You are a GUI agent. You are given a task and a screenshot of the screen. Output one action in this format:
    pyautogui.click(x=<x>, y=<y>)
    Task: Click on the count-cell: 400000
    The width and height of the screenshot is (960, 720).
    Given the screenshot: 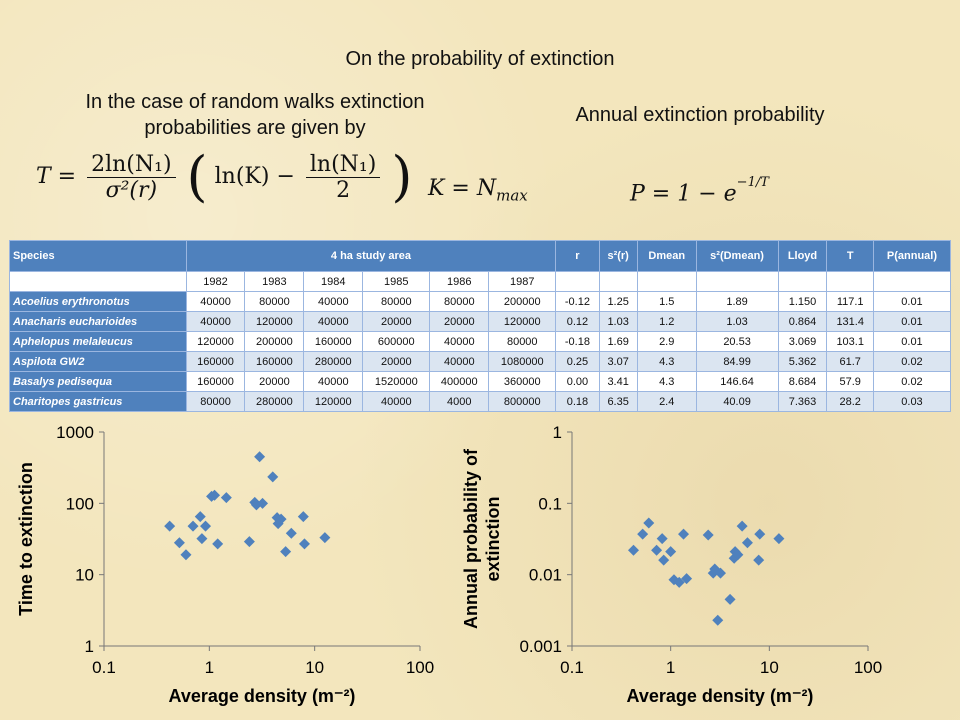 What is the action you would take?
    pyautogui.click(x=459, y=381)
    